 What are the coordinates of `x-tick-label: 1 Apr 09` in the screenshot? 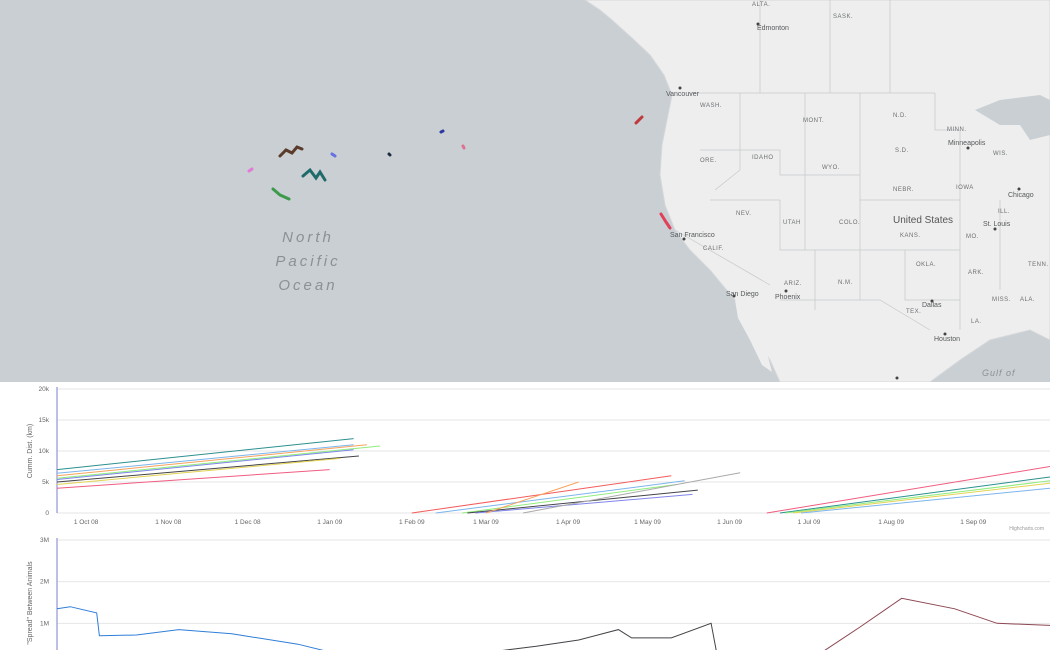 It's located at (568, 522).